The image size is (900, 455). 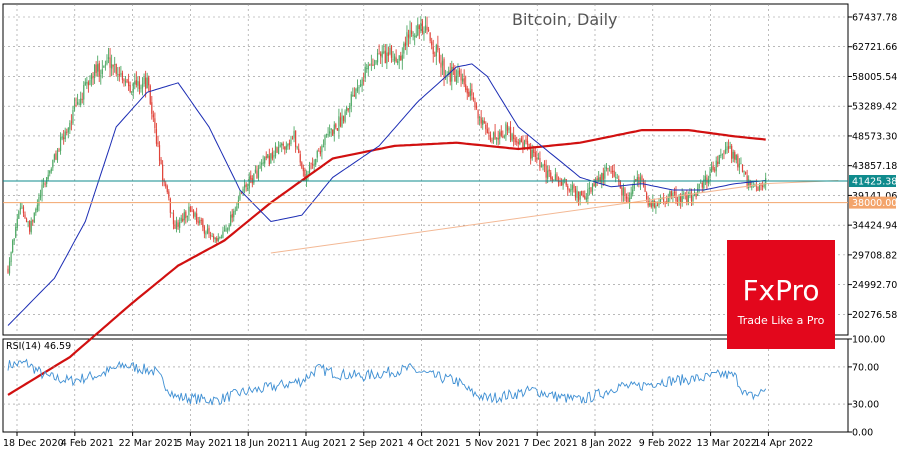 I want to click on fxpro-logo-box, so click(x=781, y=294).